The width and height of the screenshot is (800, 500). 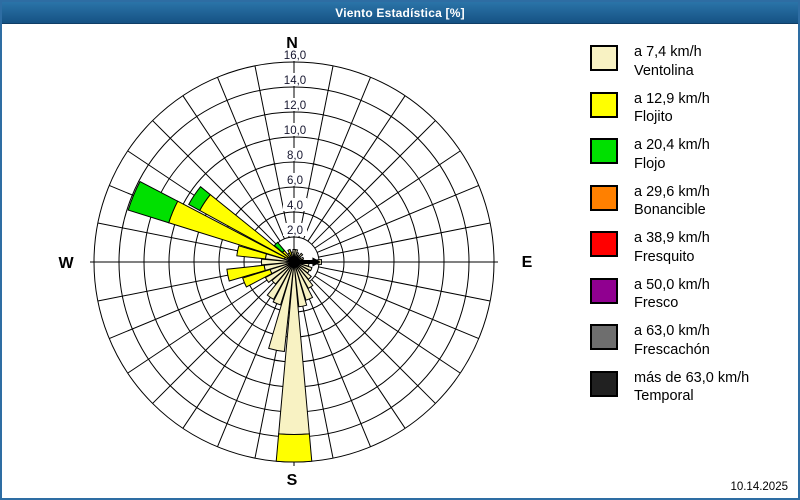 I want to click on legend-speed-text: a 7,4 km/h, so click(x=668, y=52).